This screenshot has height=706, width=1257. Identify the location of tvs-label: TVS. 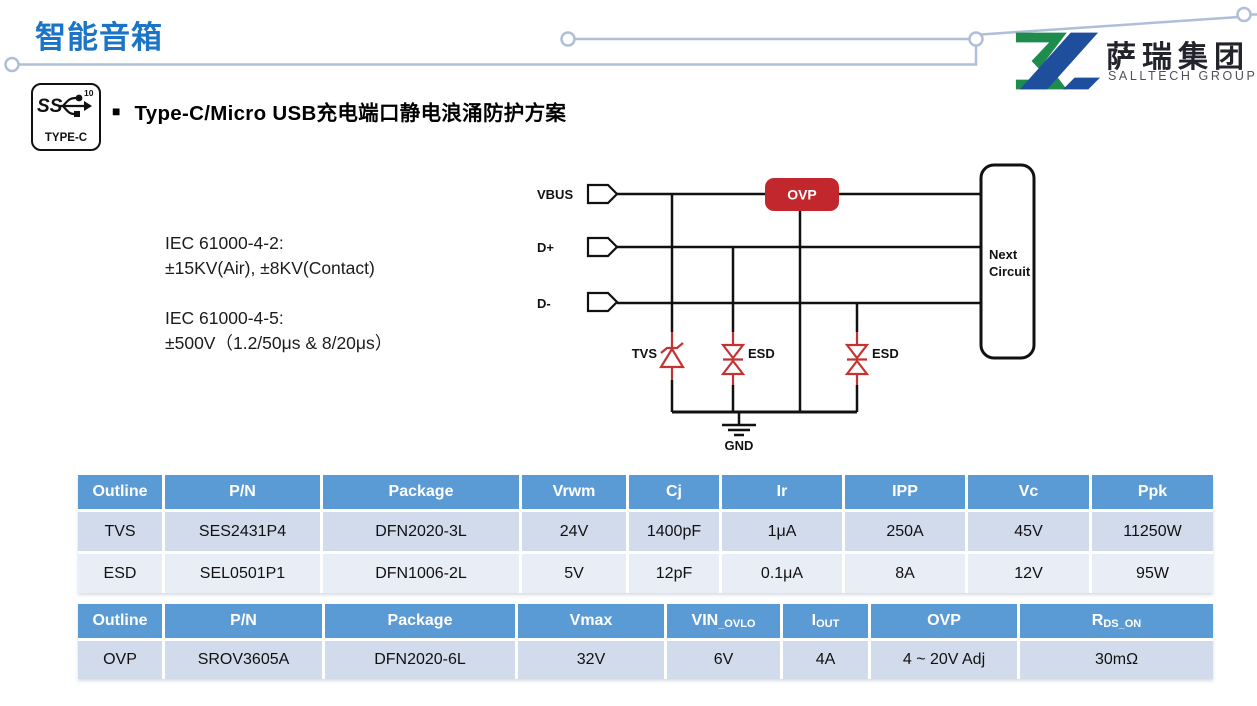
(645, 353).